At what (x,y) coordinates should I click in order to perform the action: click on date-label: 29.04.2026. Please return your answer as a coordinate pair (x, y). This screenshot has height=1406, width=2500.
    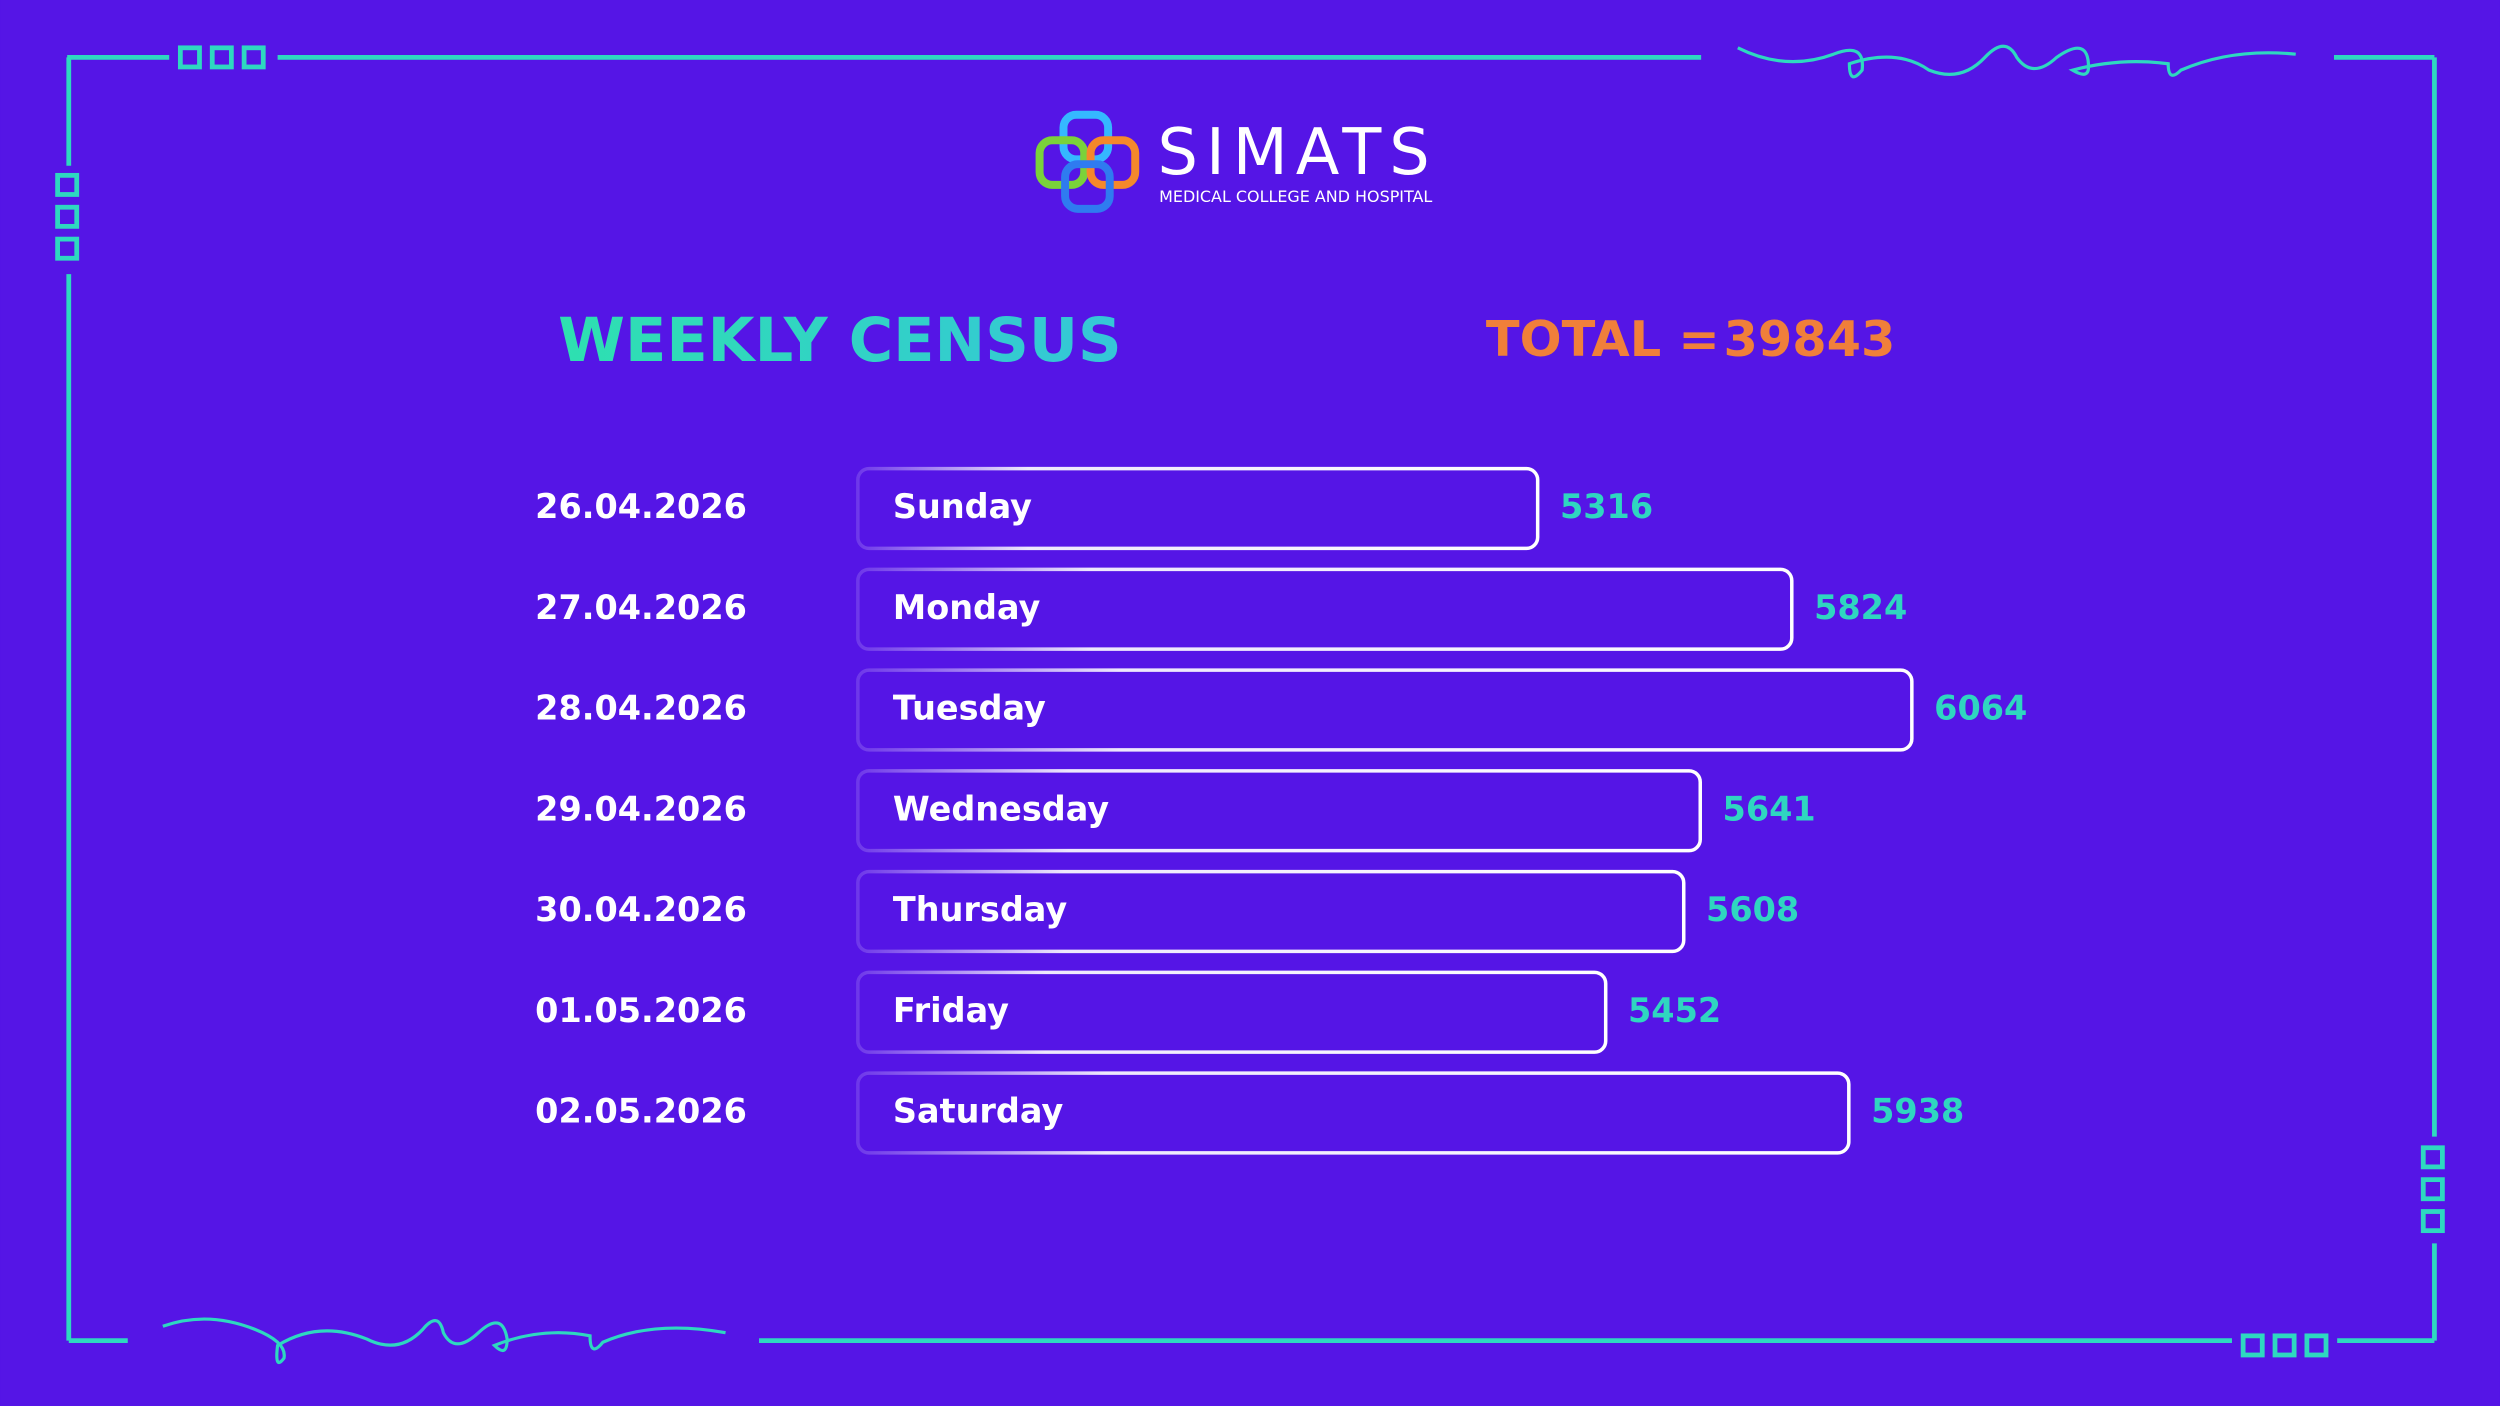
    Looking at the image, I should click on (641, 808).